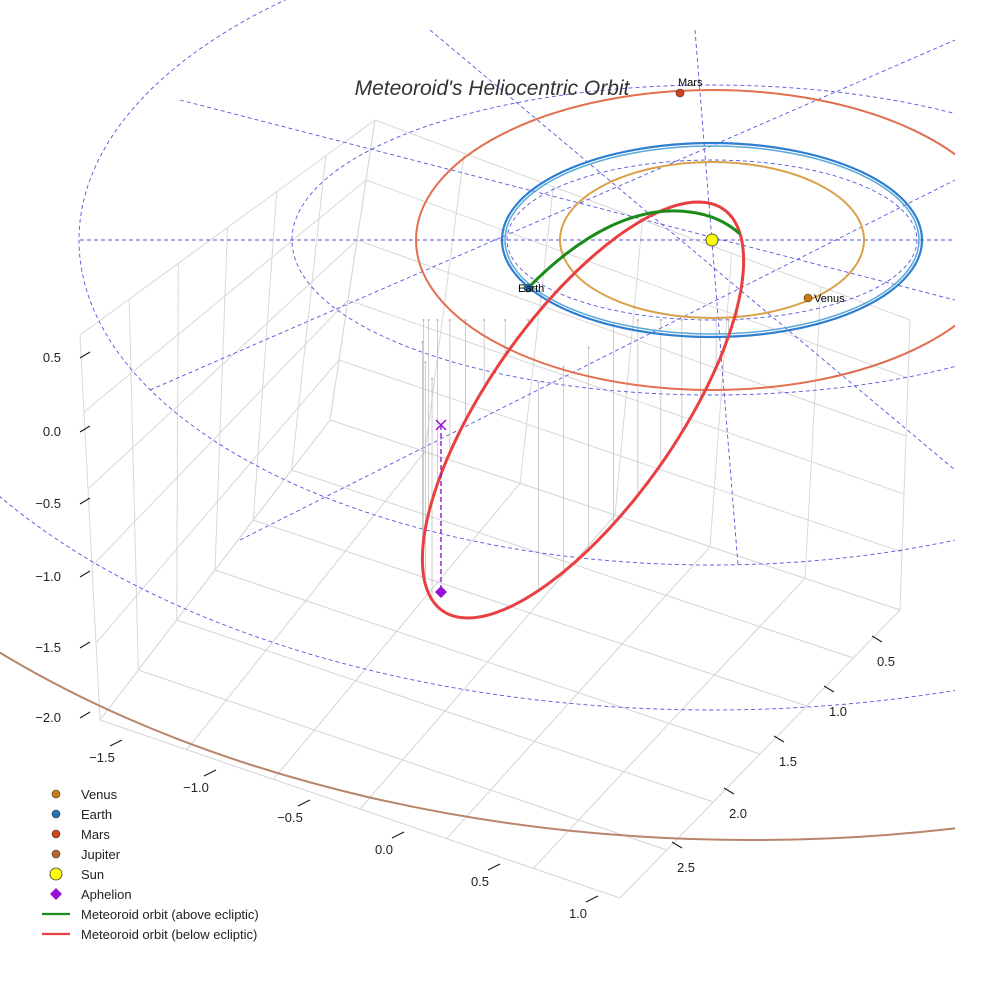  Describe the element at coordinates (578, 913) in the screenshot. I see `x-tick-label: 1.0` at that location.